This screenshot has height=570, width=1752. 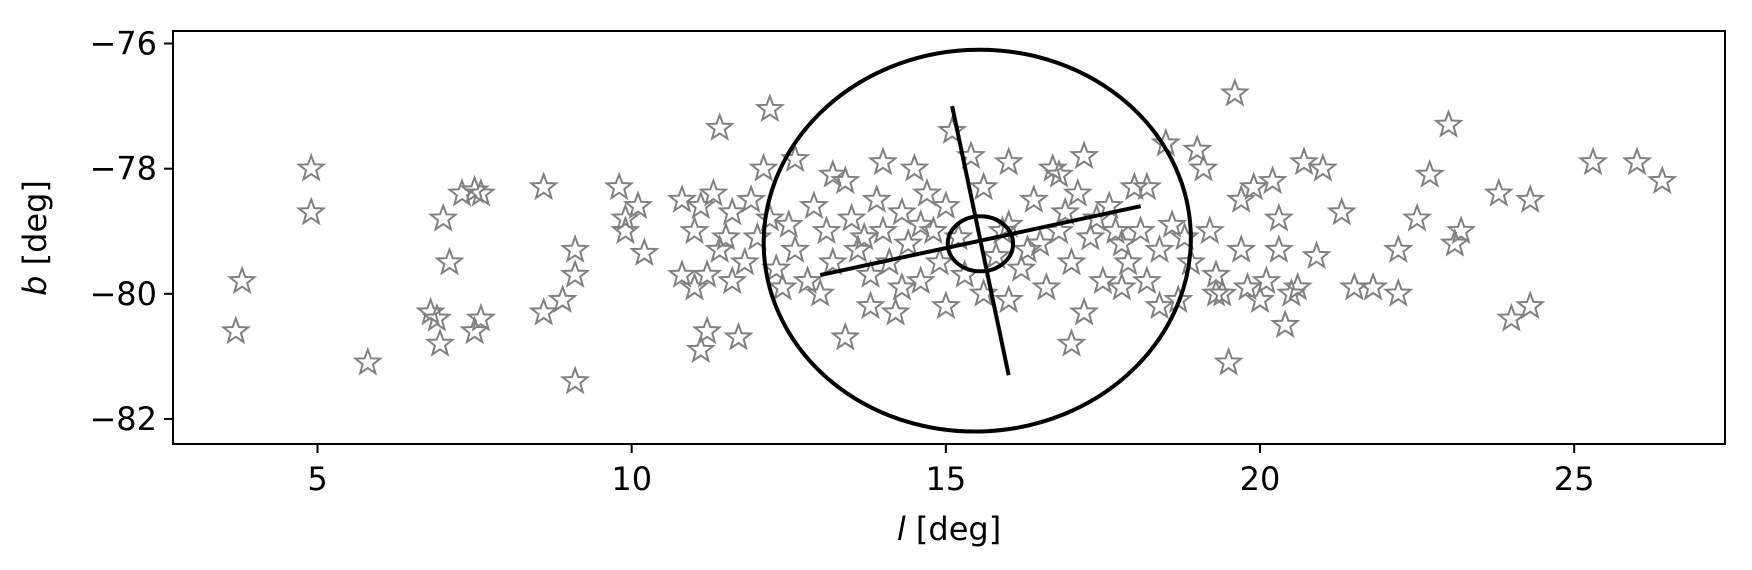 I want to click on x-tick-label: 25, so click(x=1574, y=479).